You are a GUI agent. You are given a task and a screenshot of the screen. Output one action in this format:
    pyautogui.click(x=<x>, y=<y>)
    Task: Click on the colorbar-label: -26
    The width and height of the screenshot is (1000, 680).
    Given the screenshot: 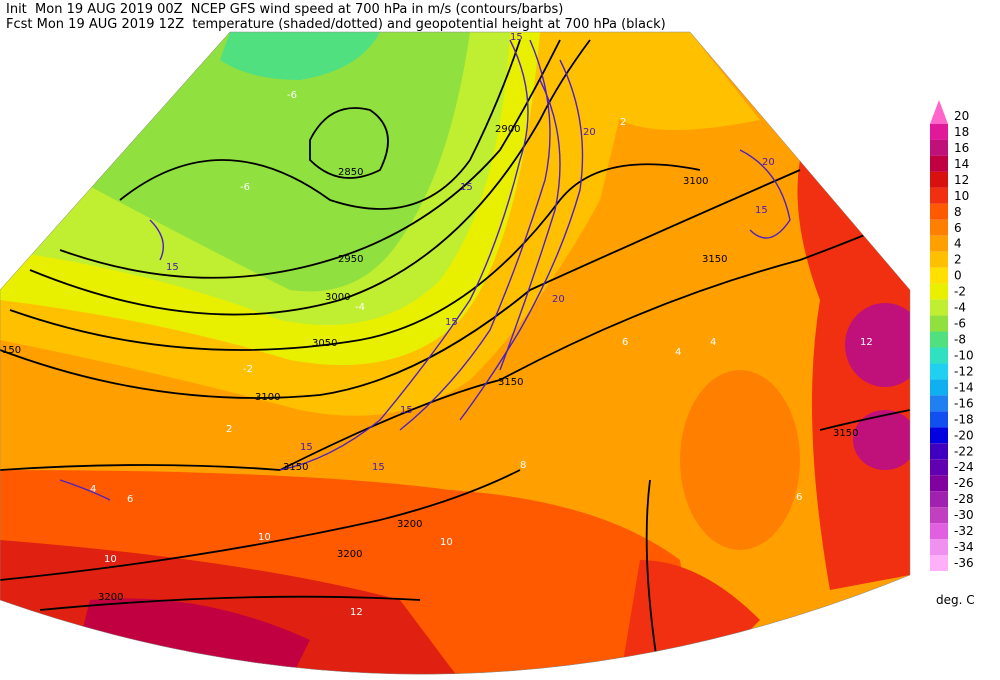 What is the action you would take?
    pyautogui.click(x=964, y=483)
    